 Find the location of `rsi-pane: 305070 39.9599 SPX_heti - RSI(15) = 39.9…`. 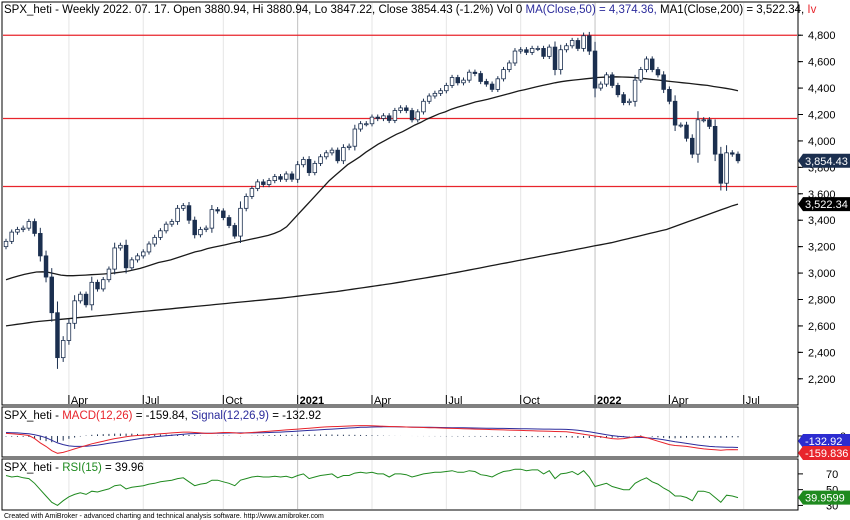

rsi-pane: 305070 39.9599 SPX_heti - RSI(15) = 39.9… is located at coordinates (425, 485).